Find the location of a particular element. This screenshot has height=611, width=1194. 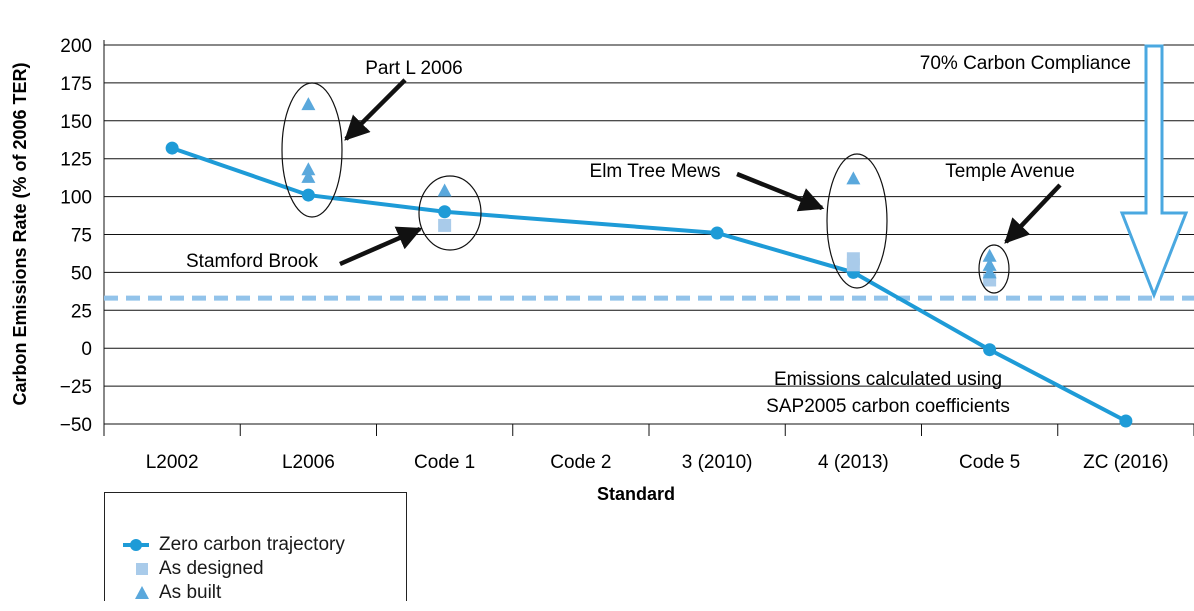

annotation-elm-tree-mews: Elm Tree Mews is located at coordinates (655, 171).